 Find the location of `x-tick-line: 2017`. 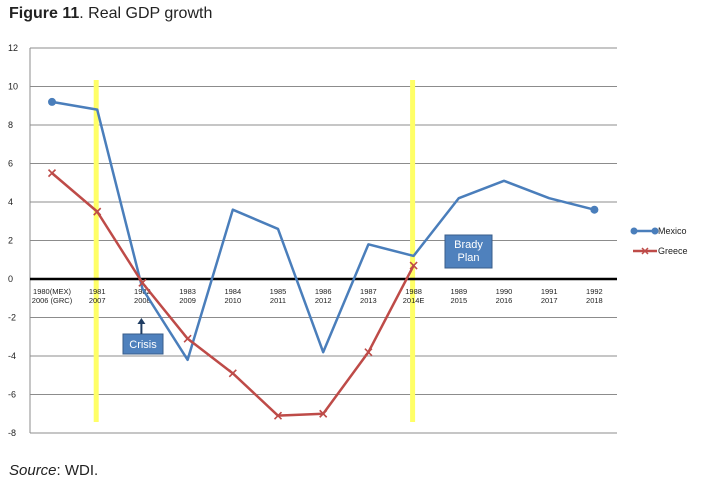

x-tick-line: 2017 is located at coordinates (549, 300).